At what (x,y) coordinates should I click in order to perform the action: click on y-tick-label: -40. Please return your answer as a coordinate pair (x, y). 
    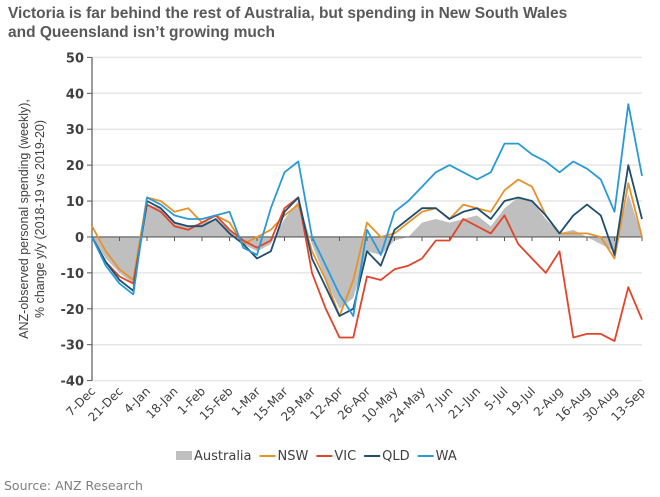
    Looking at the image, I should click on (73, 382).